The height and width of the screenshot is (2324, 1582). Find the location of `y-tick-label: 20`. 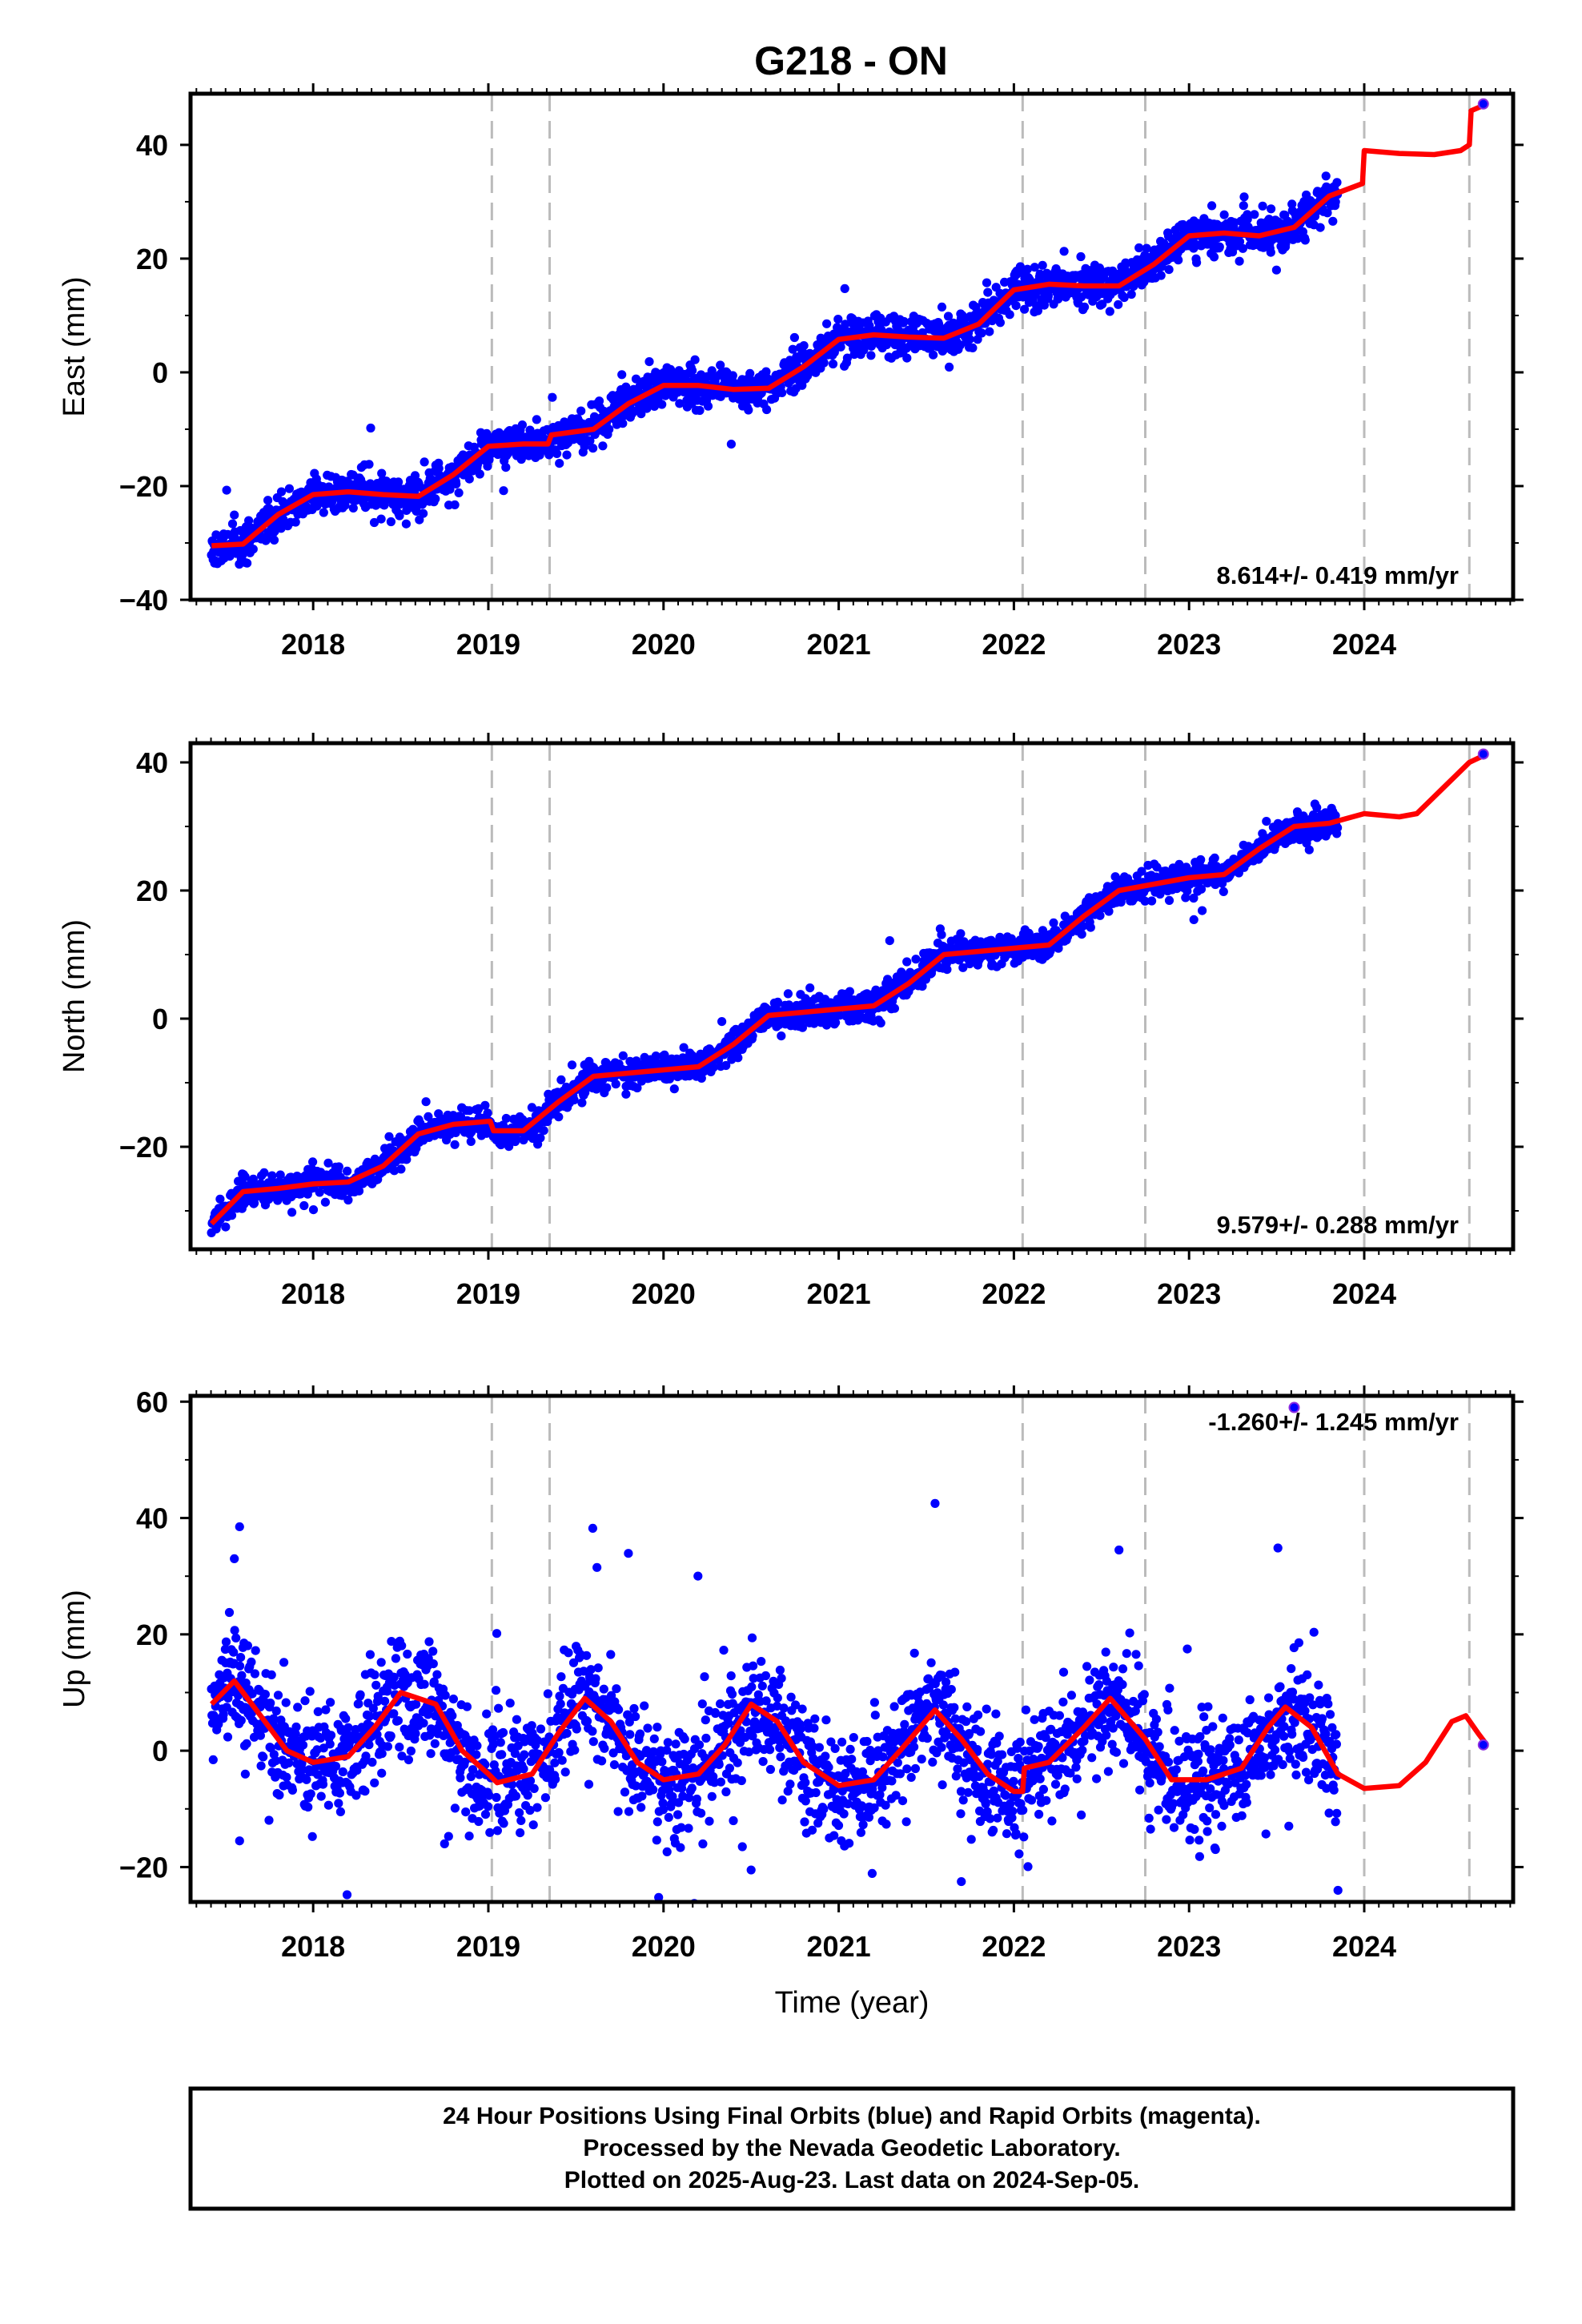

y-tick-label: 20 is located at coordinates (152, 891).